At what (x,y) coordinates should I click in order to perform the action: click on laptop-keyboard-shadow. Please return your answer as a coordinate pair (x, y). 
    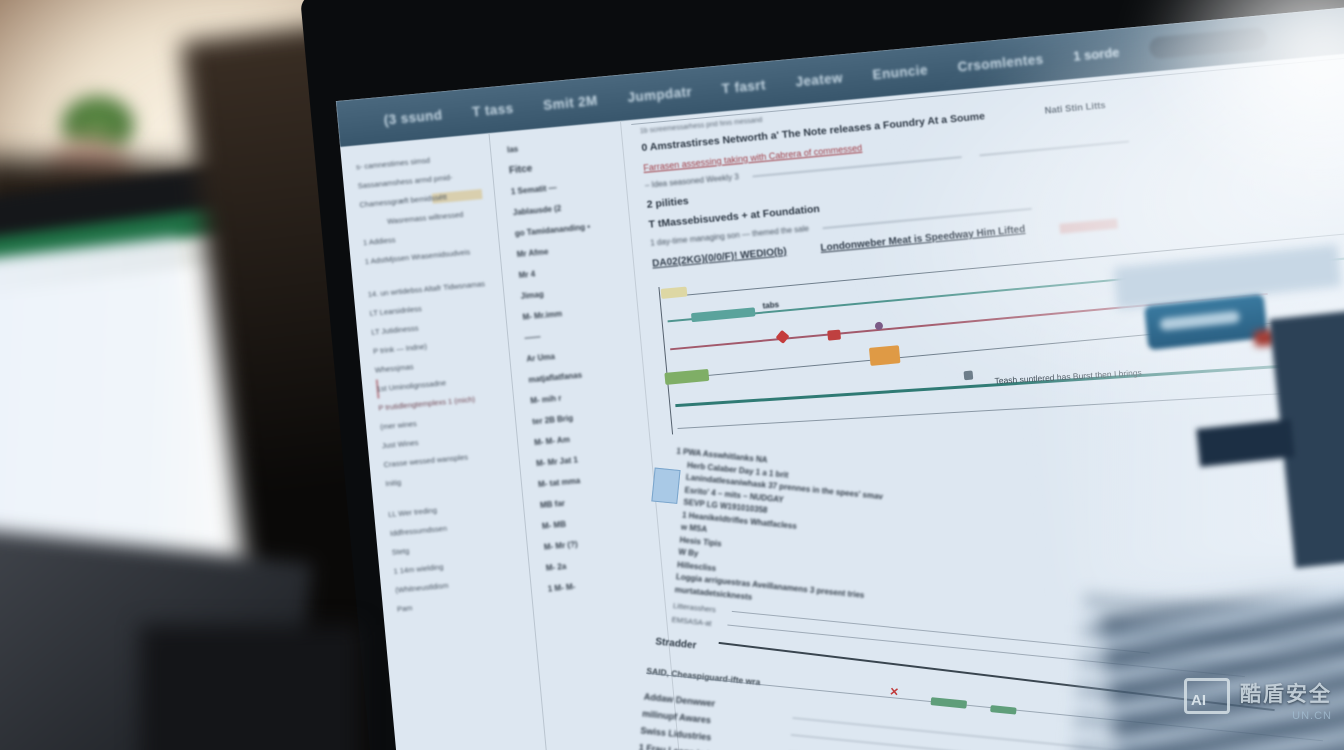
    Looking at the image, I should click on (250, 687).